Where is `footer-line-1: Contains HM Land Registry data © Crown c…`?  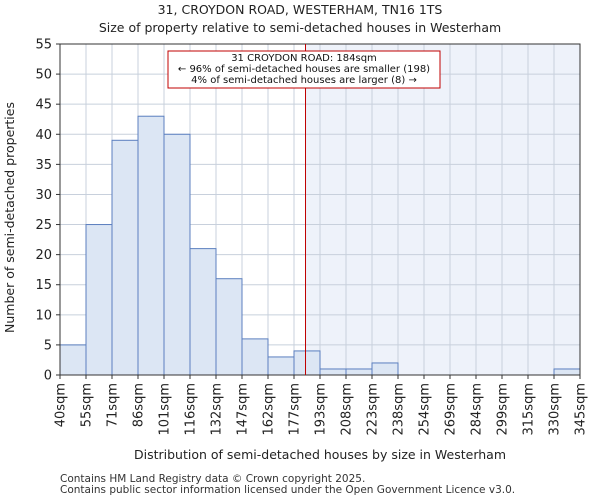
footer-line-1: Contains HM Land Registry data © Crown c… is located at coordinates (213, 479).